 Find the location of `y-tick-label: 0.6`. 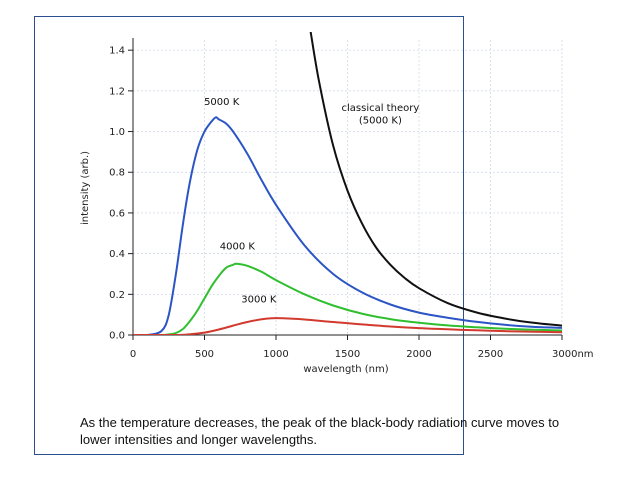

y-tick-label: 0.6 is located at coordinates (117, 213).